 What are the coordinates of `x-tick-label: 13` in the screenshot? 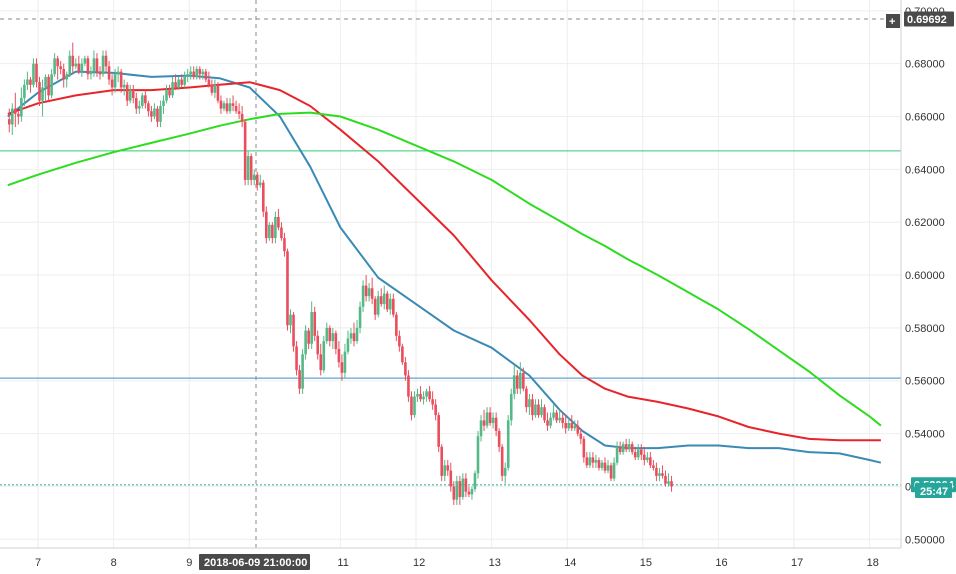 It's located at (495, 563).